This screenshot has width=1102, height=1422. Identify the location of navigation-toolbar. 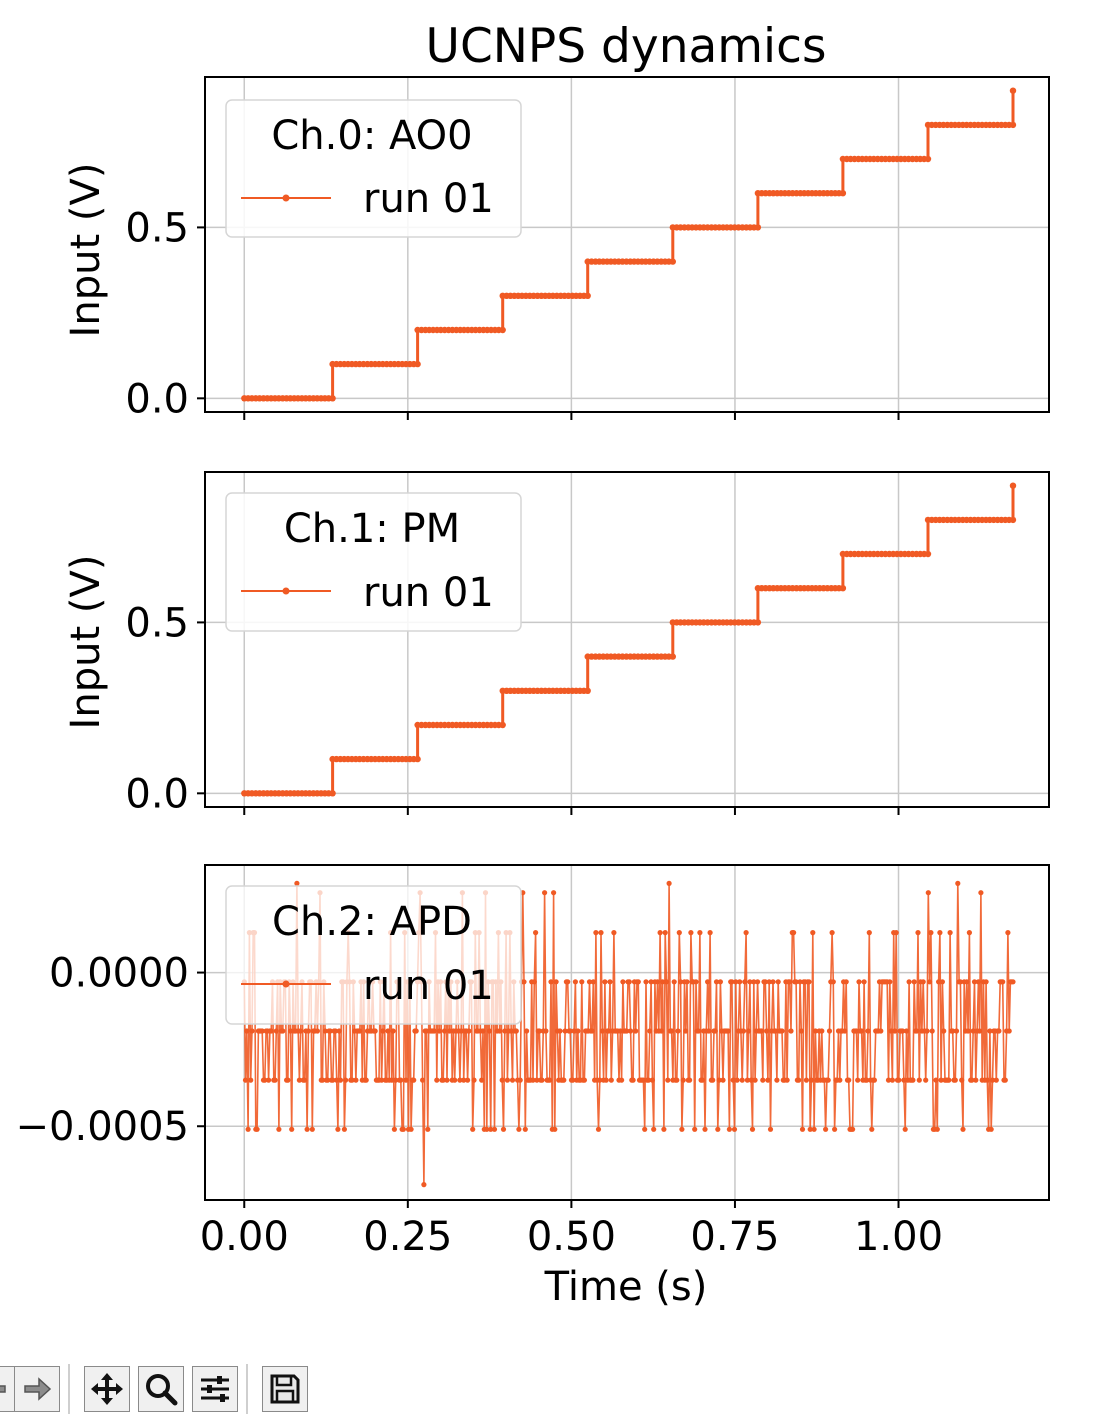
(551, 1390).